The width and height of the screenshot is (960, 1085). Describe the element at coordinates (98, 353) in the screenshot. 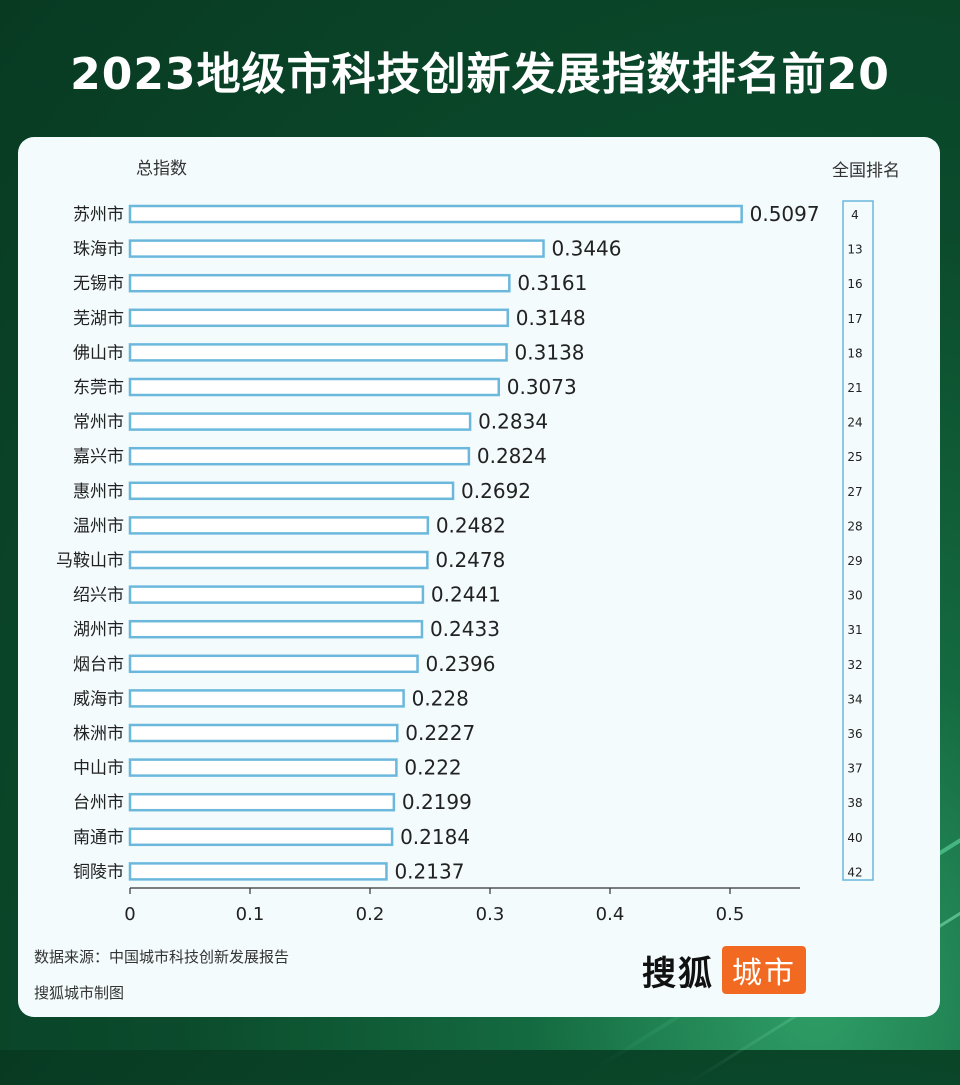

I see `category-label: 佛山市` at that location.